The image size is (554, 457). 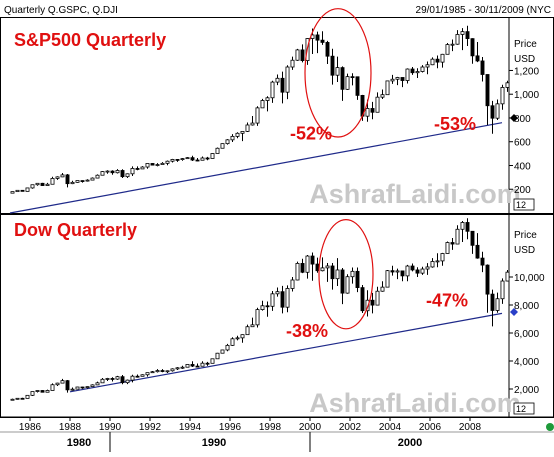 I want to click on header-symbols: Quarterly Q.GSPC, Q.DJI, so click(x=61, y=10).